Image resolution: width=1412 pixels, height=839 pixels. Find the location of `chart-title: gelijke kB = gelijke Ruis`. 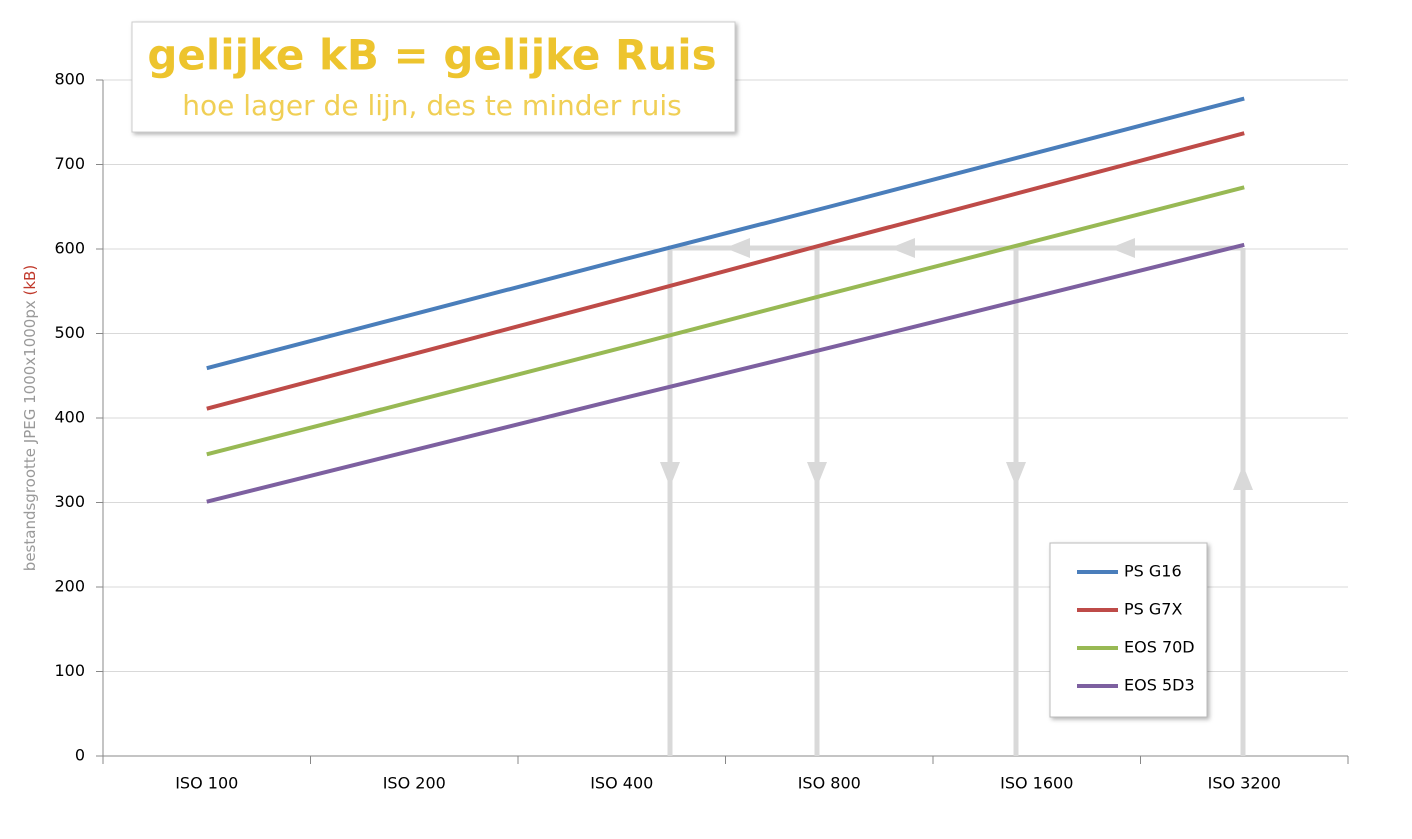

chart-title: gelijke kB = gelijke Ruis is located at coordinates (431, 55).